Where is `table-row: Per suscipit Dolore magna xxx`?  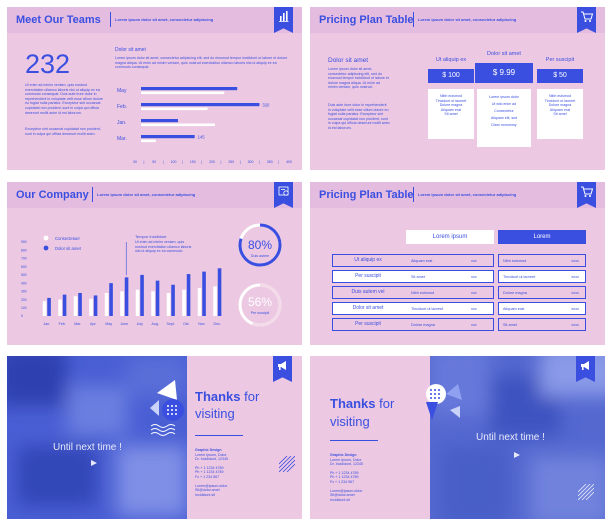
table-row: Per suscipit Dolore magna xxx is located at coordinates (413, 324).